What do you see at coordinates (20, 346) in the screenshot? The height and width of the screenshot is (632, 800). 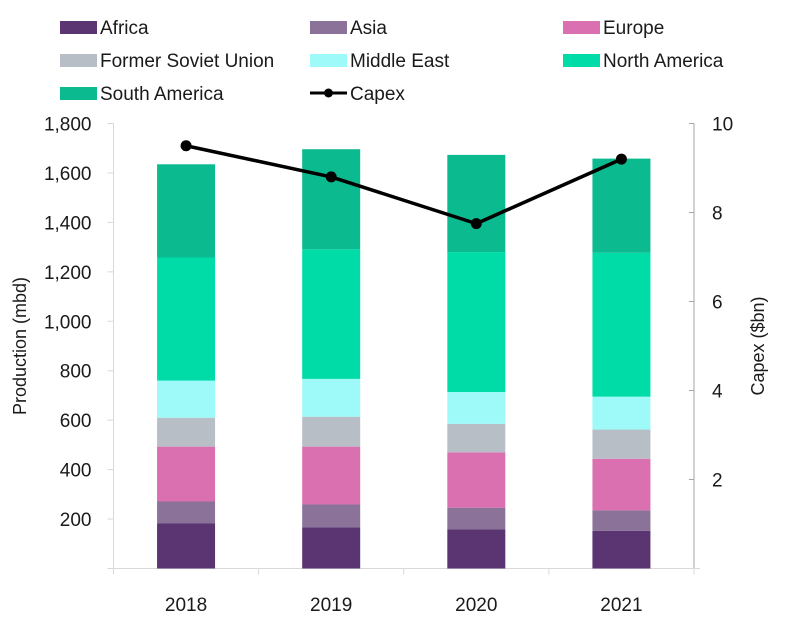 I see `y-axis-title: Production (mbd)` at bounding box center [20, 346].